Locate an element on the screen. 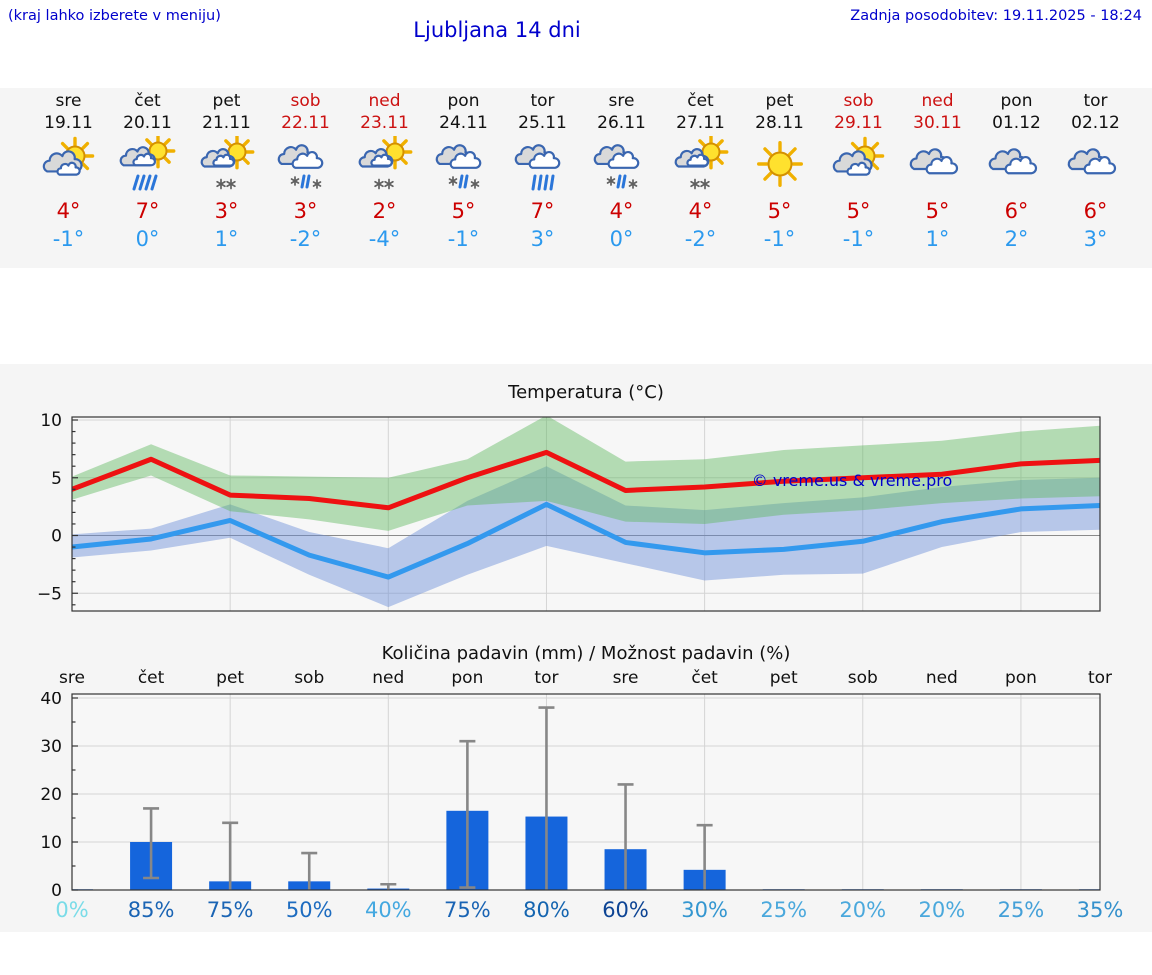  day-column: tor 25.11 7° 3° is located at coordinates (542, 178).